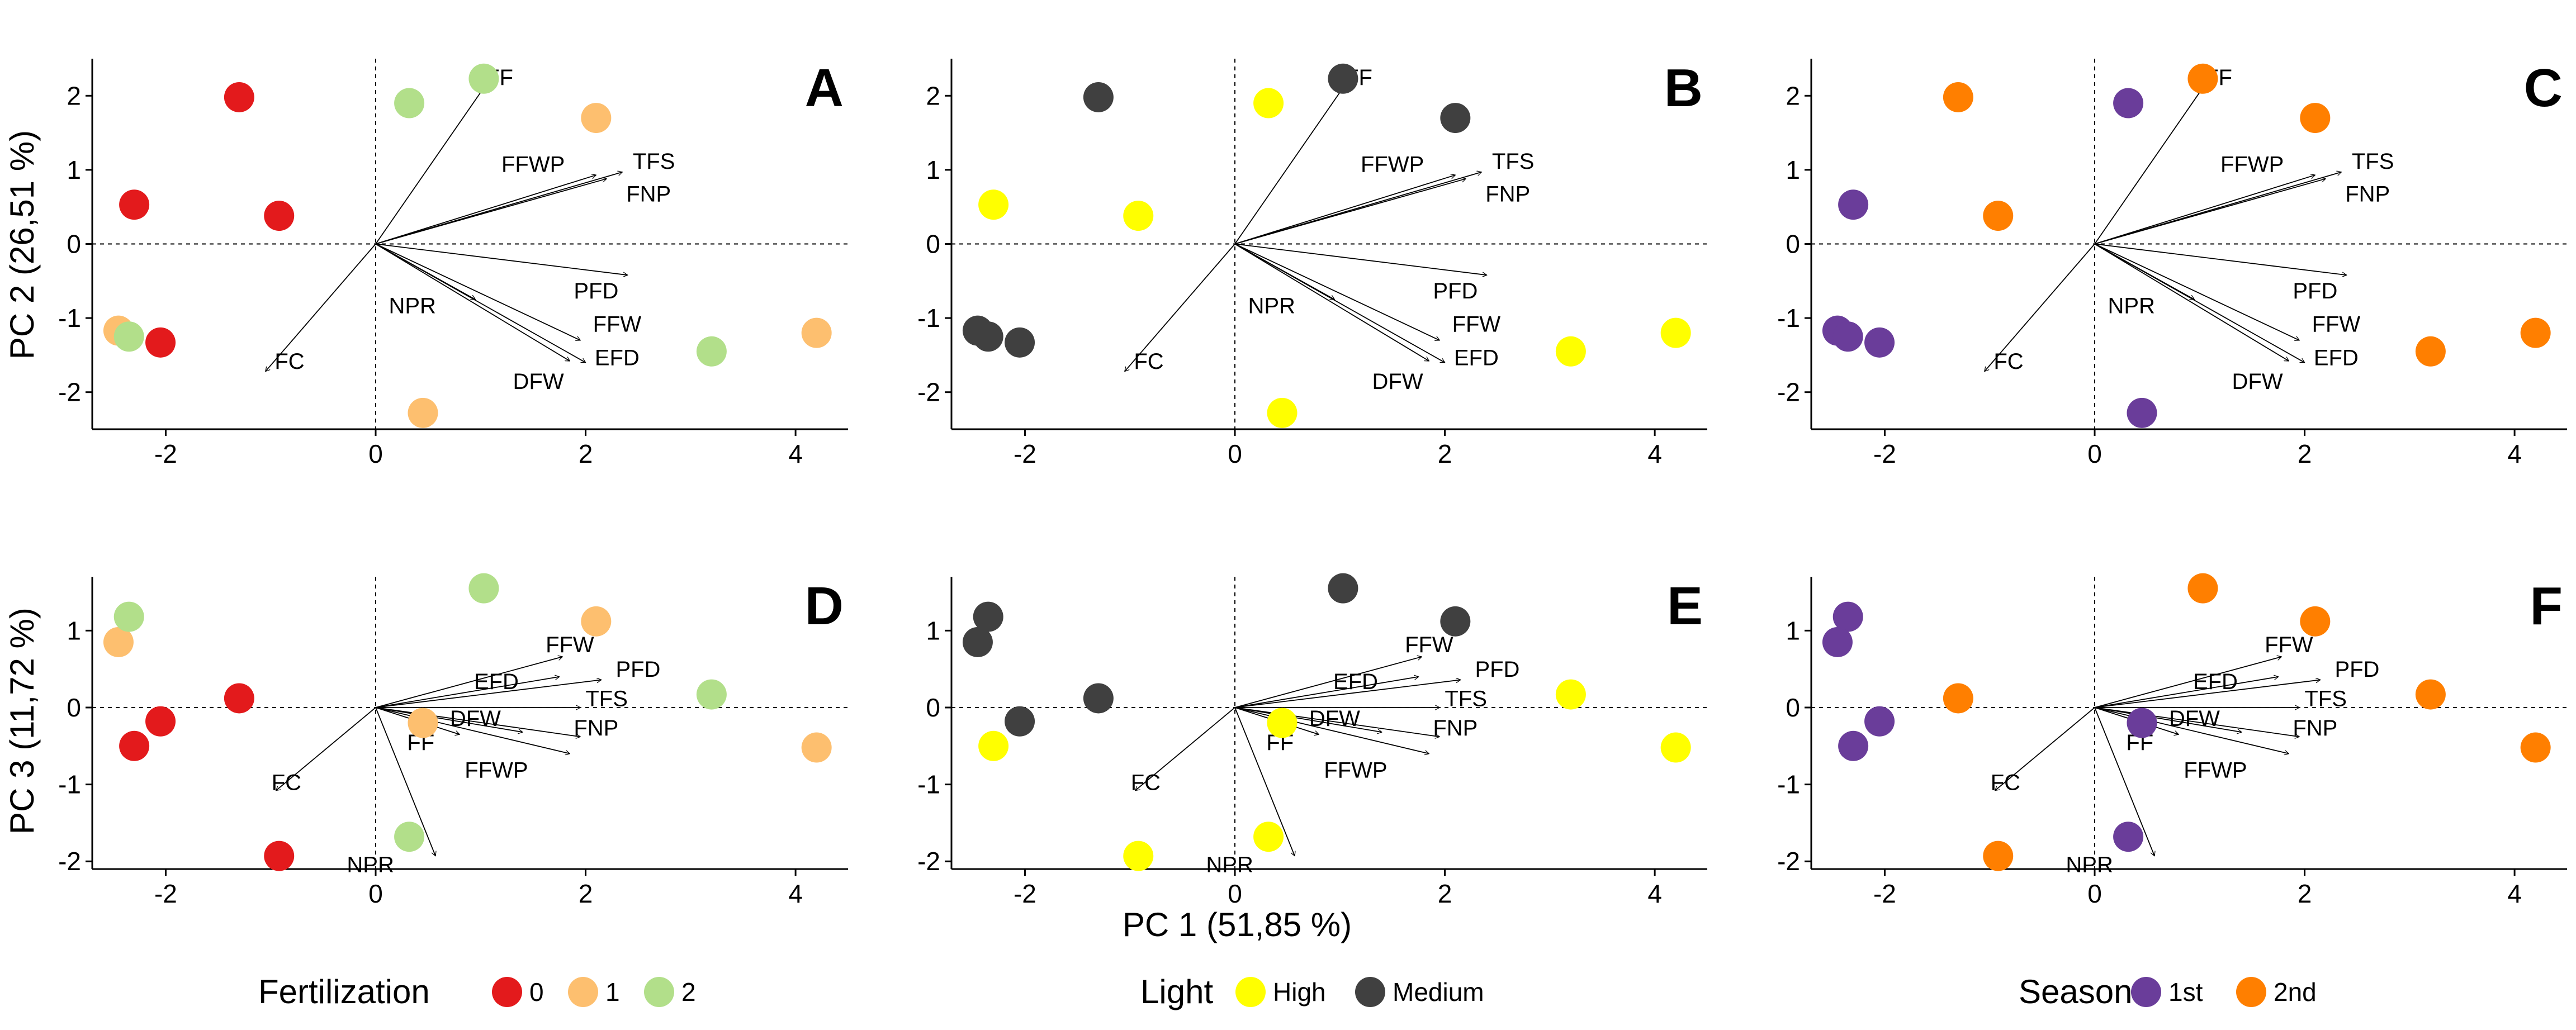  What do you see at coordinates (2547, 606) in the screenshot?
I see `panel-letter: F` at bounding box center [2547, 606].